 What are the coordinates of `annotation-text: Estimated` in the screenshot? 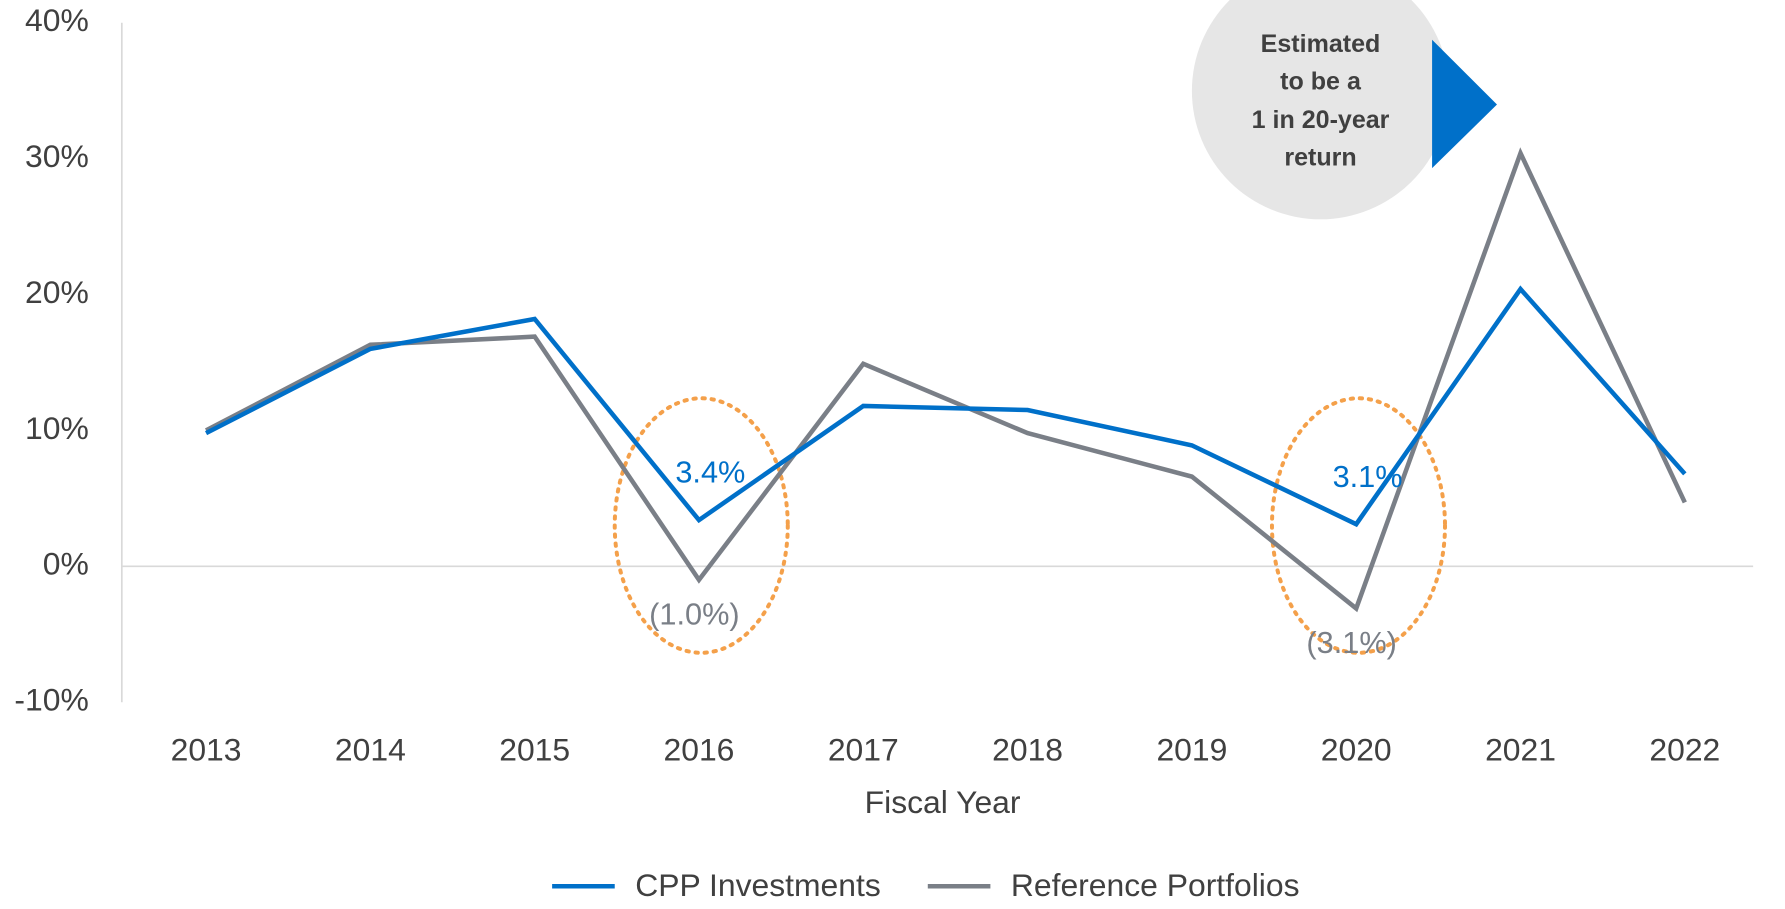 It's located at (1321, 44).